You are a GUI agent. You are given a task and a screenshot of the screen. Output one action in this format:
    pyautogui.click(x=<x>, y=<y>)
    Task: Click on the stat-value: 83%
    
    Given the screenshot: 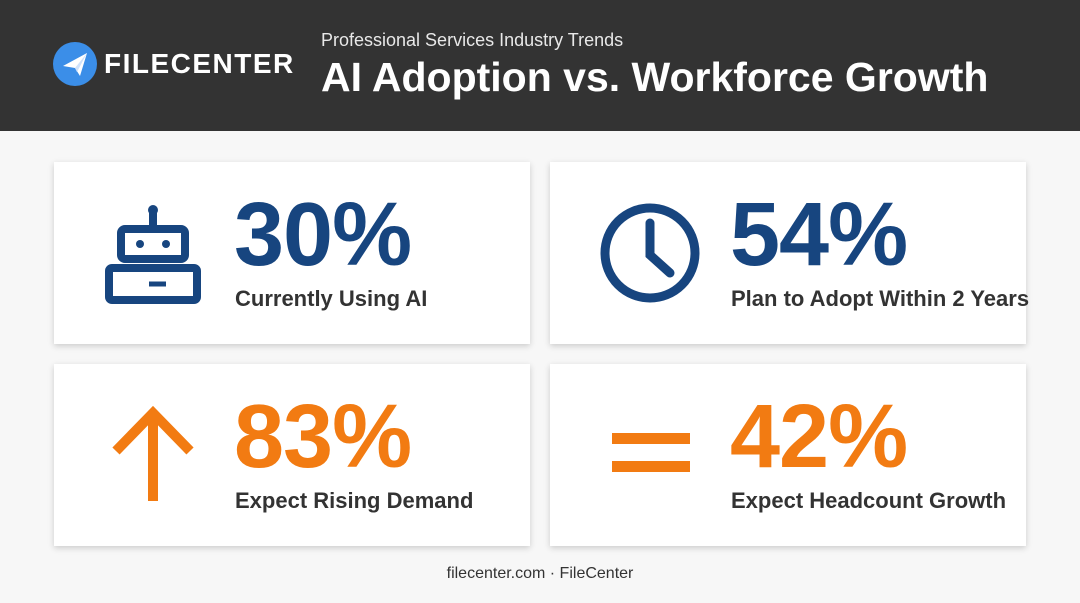 What is the action you would take?
    pyautogui.click(x=323, y=437)
    